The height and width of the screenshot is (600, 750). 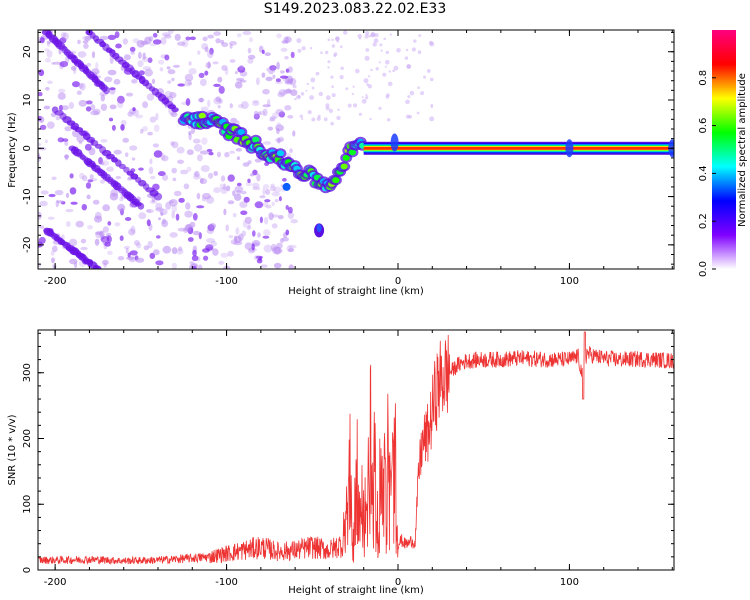 I want to click on x-tick-label: 100, so click(x=569, y=281).